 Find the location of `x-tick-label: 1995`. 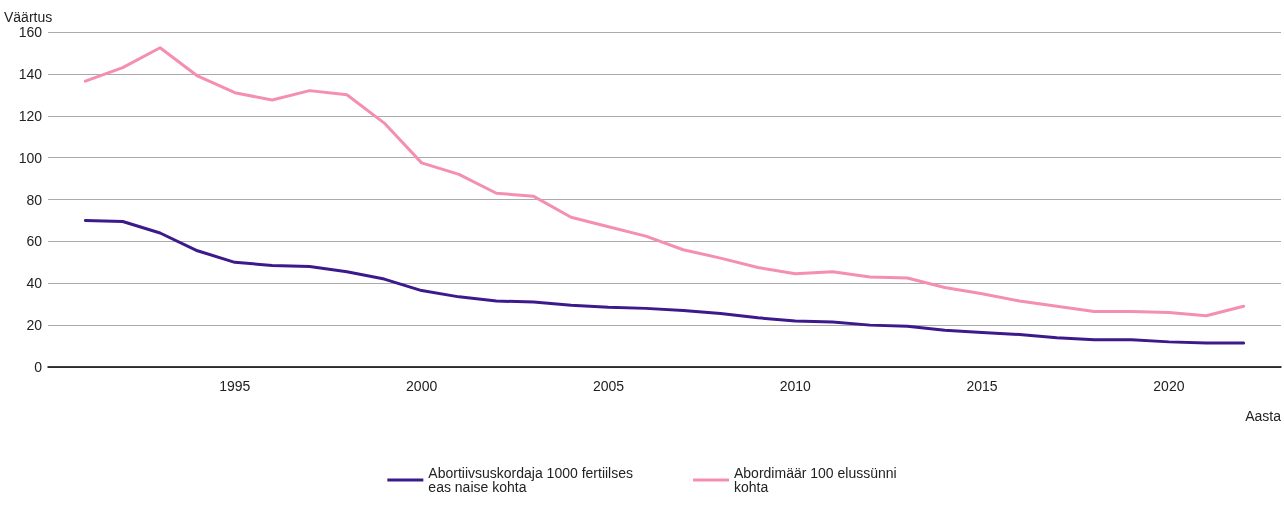

x-tick-label: 1995 is located at coordinates (235, 386).